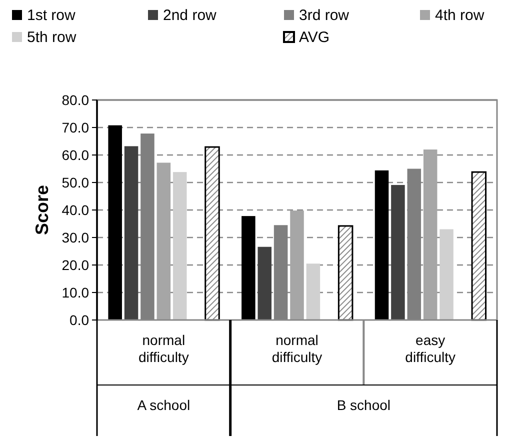 This screenshot has height=438, width=510. Describe the element at coordinates (51, 15) in the screenshot. I see `legend-label: 1st row` at that location.